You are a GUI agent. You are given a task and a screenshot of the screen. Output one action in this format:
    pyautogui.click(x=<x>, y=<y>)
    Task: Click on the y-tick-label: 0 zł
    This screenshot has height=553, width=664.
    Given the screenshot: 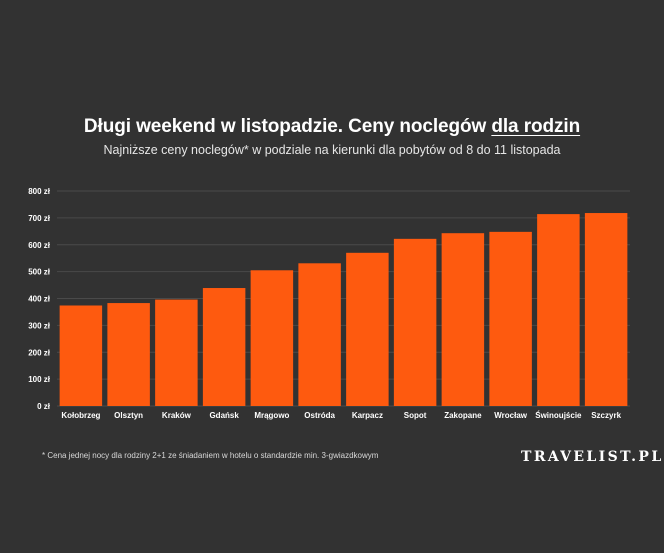 What is the action you would take?
    pyautogui.click(x=44, y=406)
    